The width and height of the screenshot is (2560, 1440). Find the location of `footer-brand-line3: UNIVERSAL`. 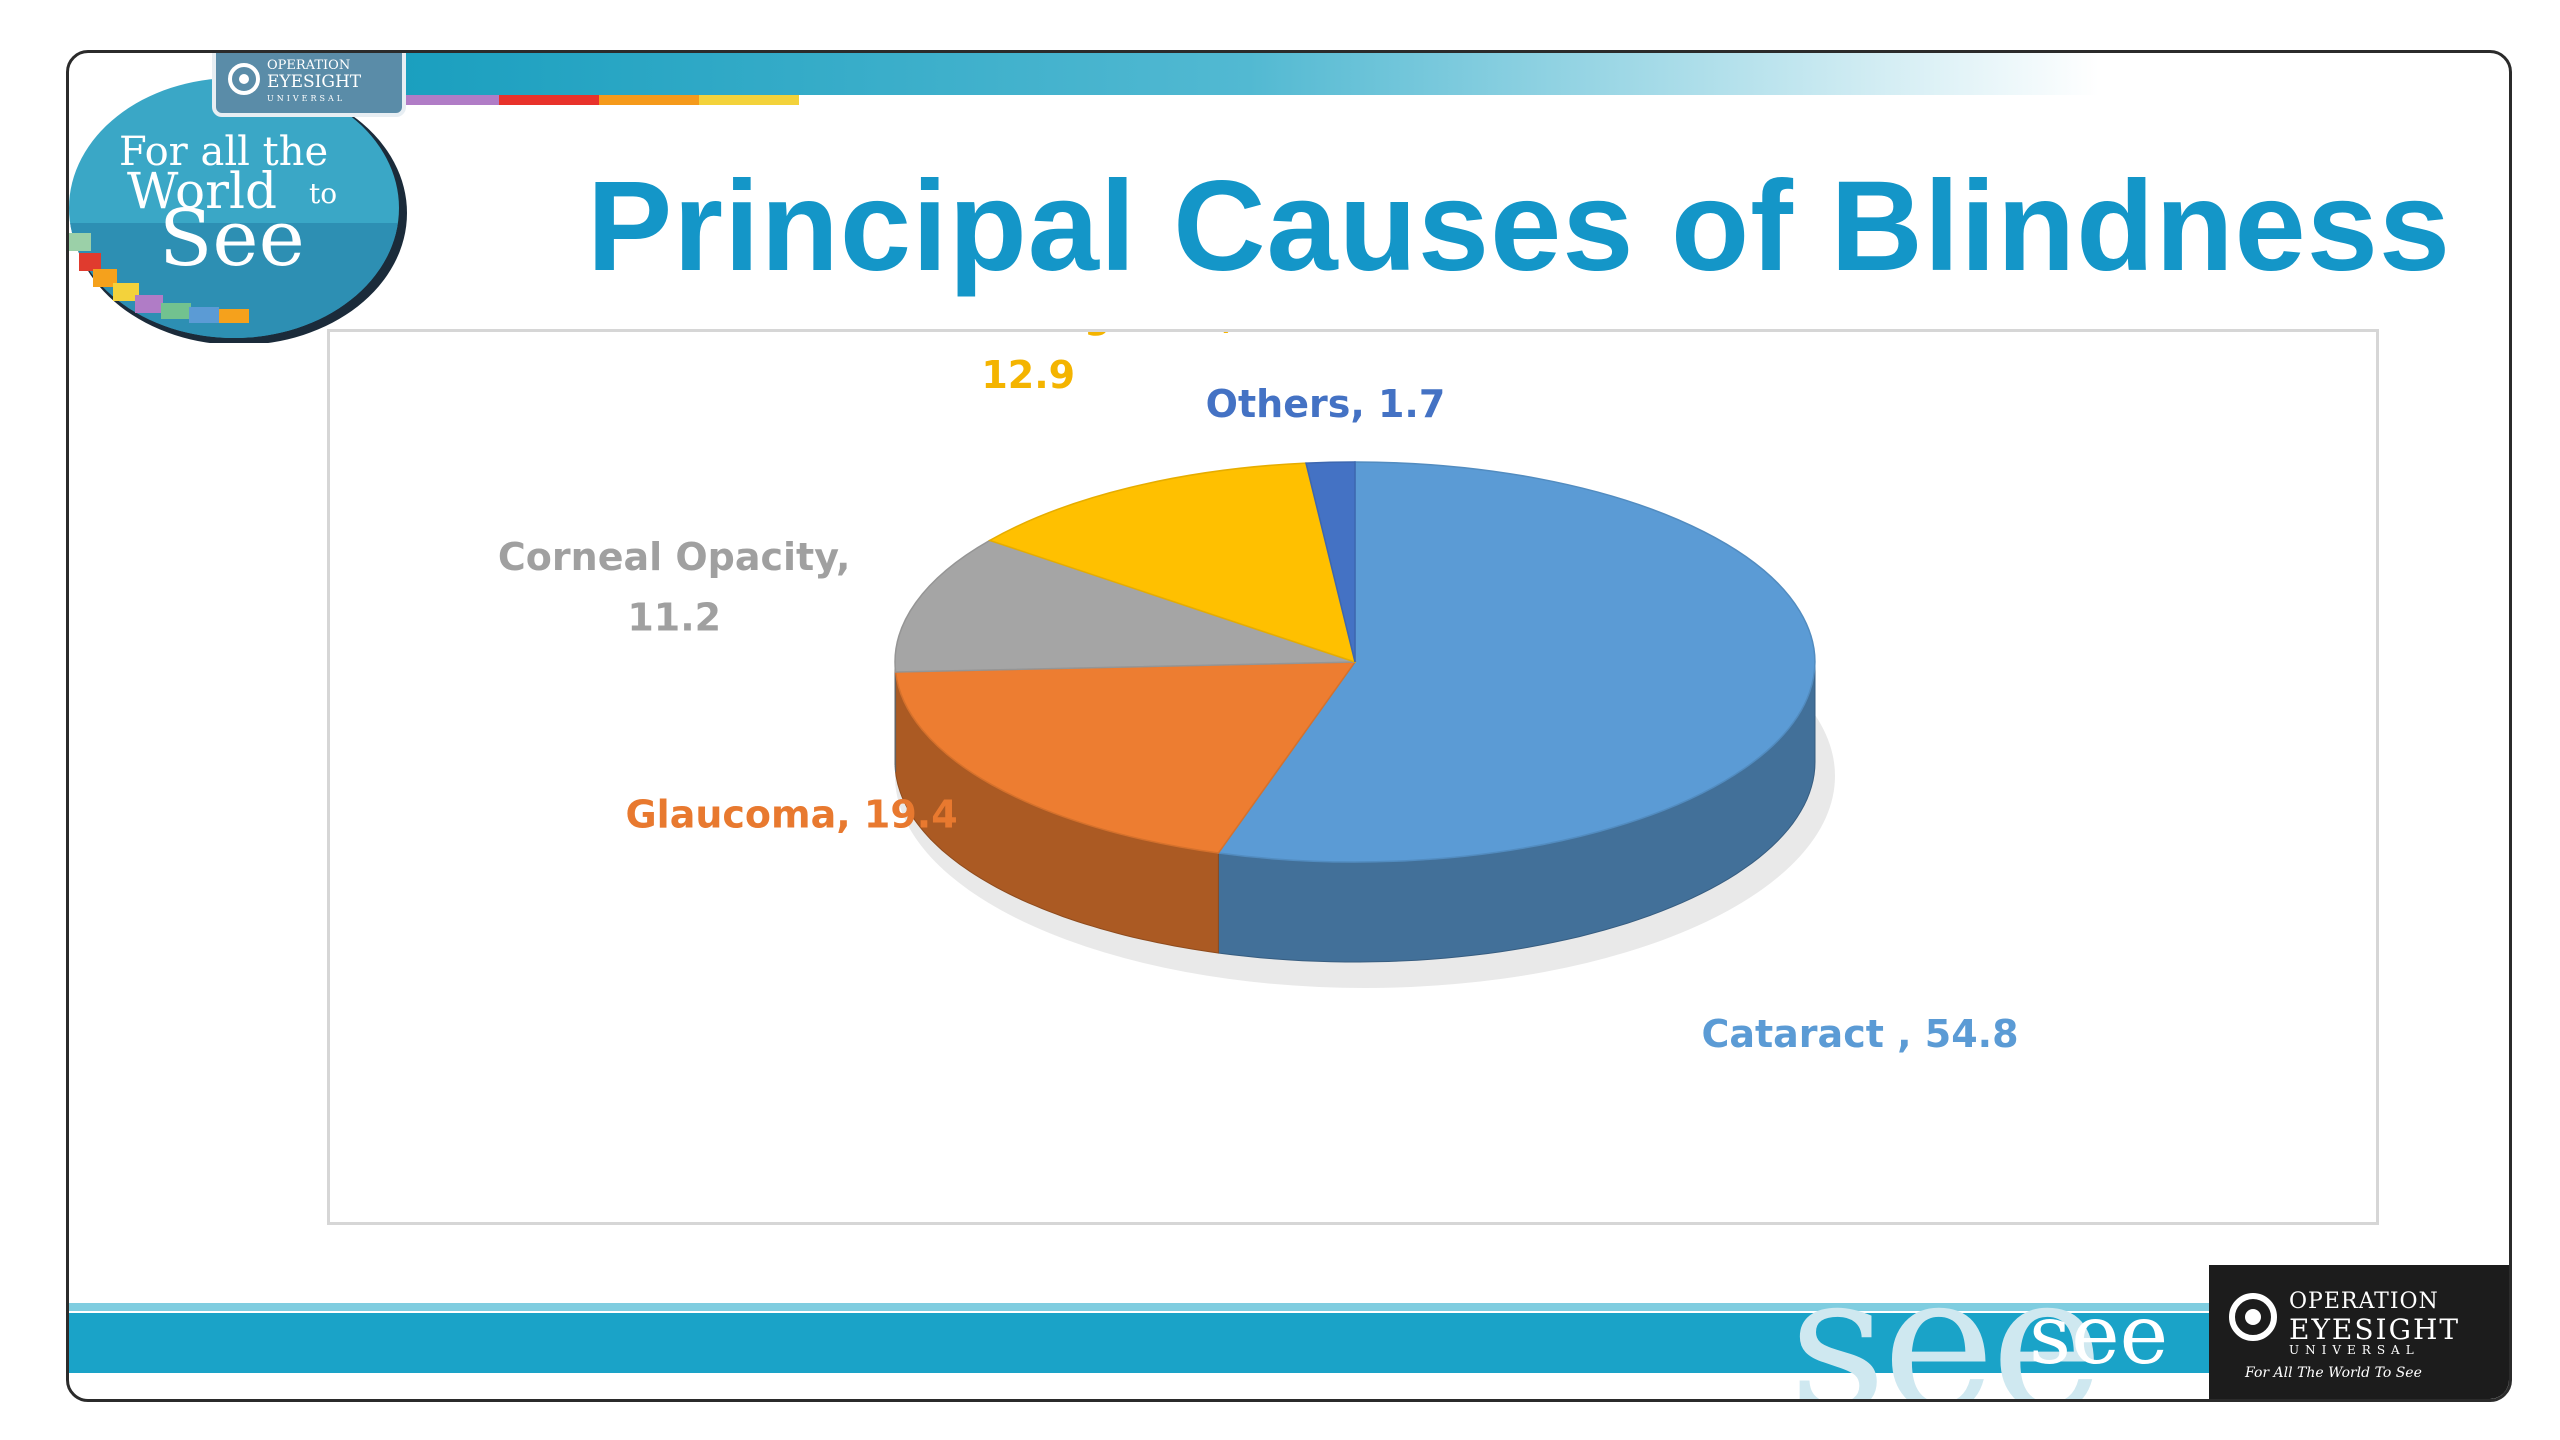

footer-brand-line3: UNIVERSAL is located at coordinates (2354, 1350).